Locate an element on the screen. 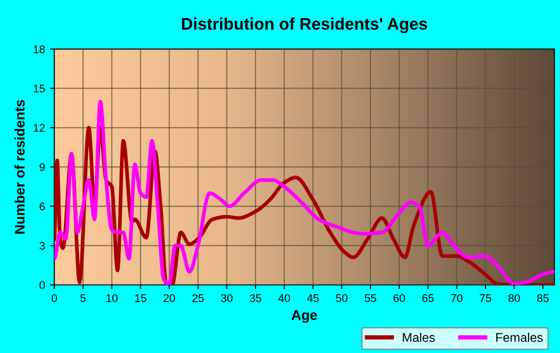 The height and width of the screenshot is (353, 560). x-tick-label: 30 is located at coordinates (227, 298).